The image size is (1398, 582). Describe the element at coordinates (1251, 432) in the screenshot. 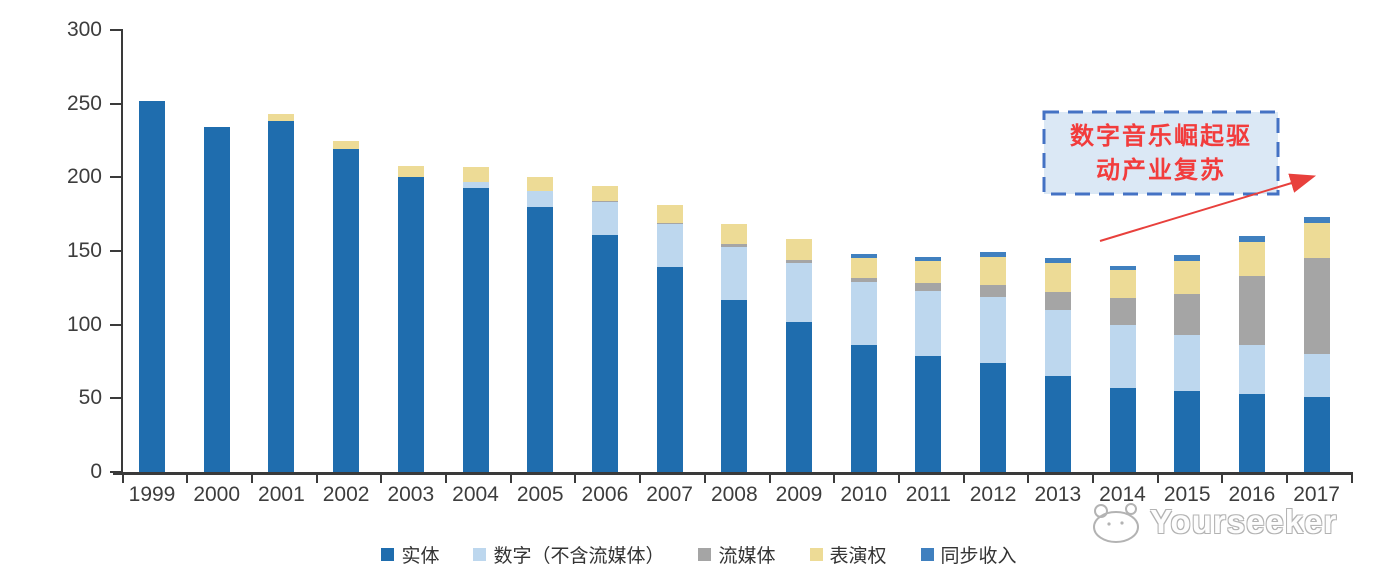

I see `bar-segment-实体-2016` at that location.